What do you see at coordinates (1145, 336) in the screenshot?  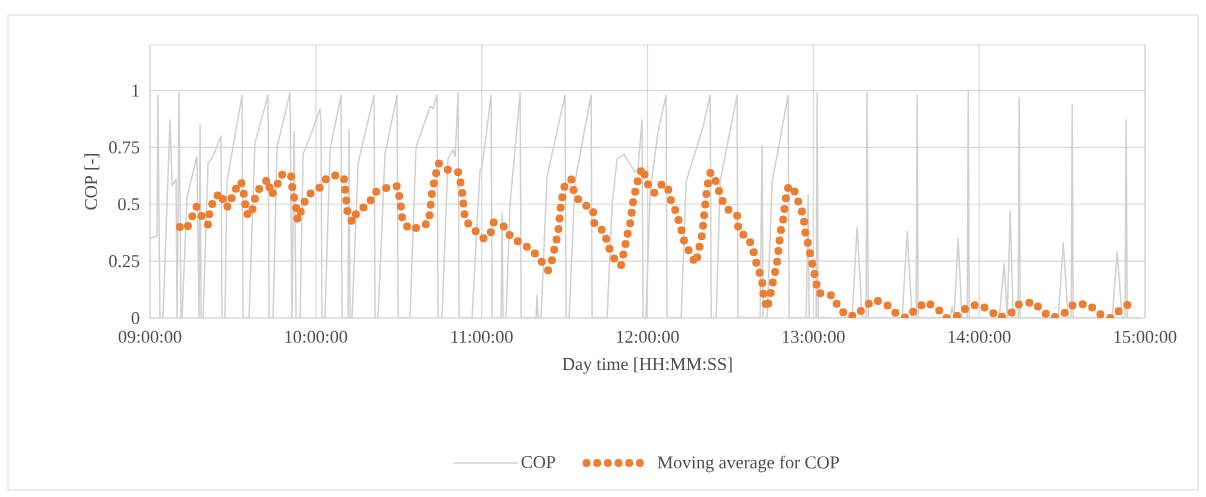 I see `x-tick-label: 15:00:00` at bounding box center [1145, 336].